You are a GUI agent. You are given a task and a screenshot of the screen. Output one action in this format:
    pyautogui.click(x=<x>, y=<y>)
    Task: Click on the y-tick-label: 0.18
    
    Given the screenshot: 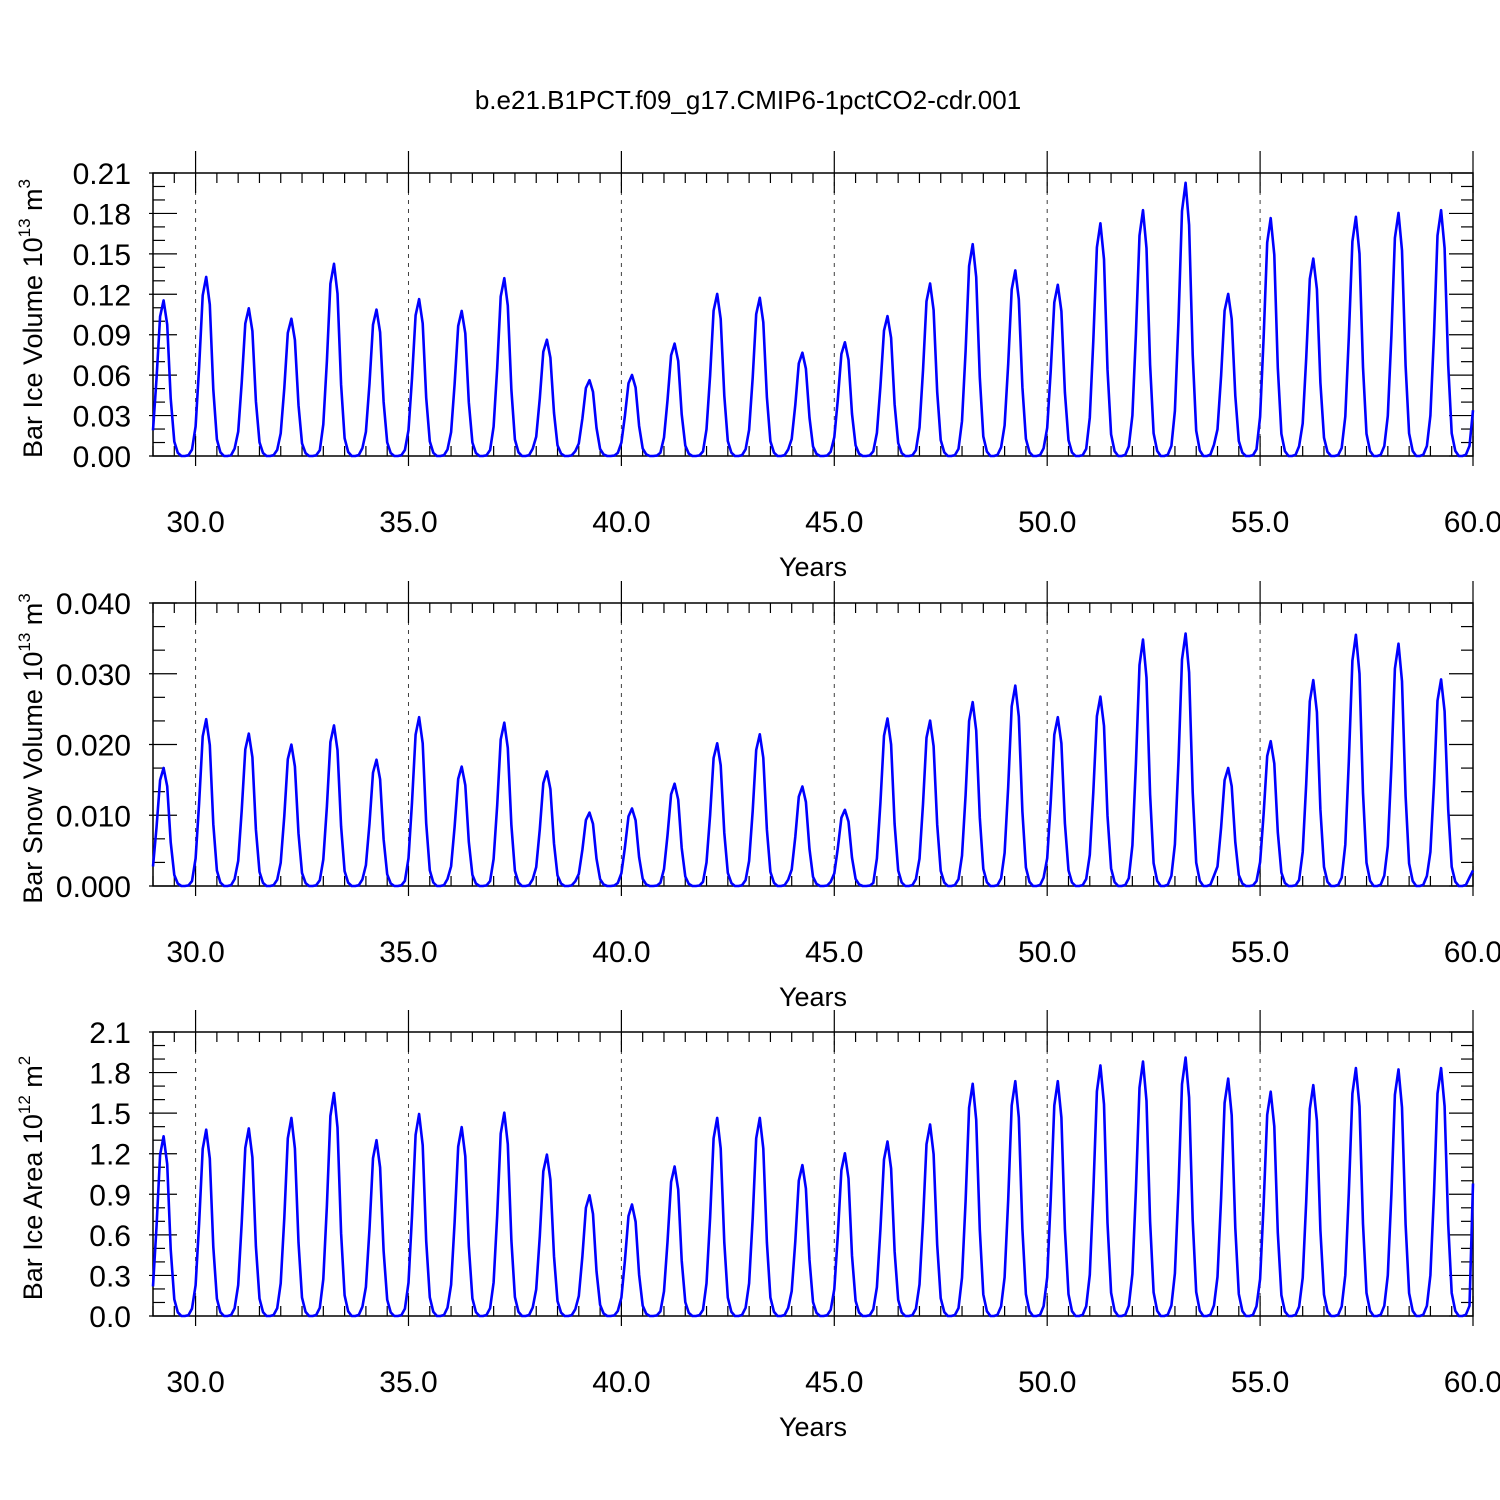 What is the action you would take?
    pyautogui.click(x=102, y=214)
    